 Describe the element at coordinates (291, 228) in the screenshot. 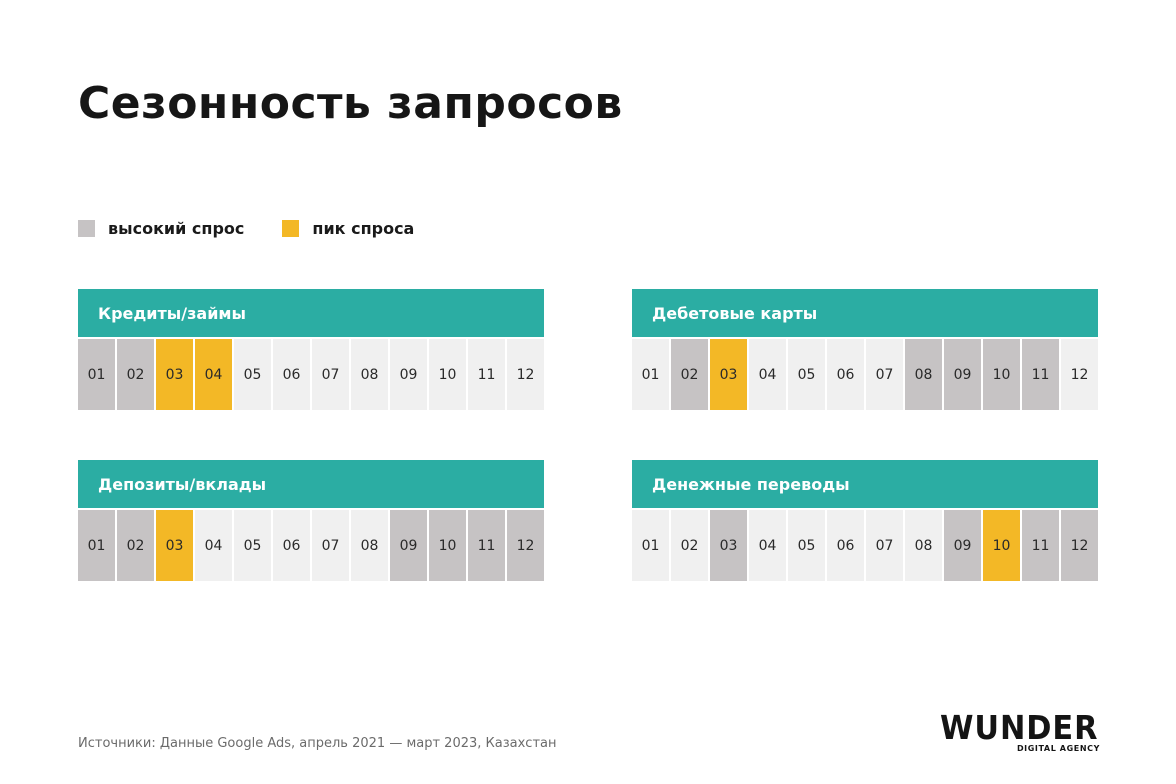

I see `legend-swatch-peak` at that location.